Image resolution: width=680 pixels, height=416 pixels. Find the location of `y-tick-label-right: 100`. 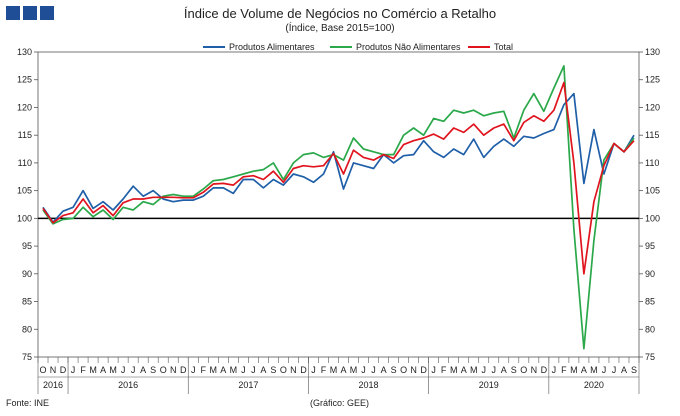

y-tick-label-right: 100 is located at coordinates (652, 218).